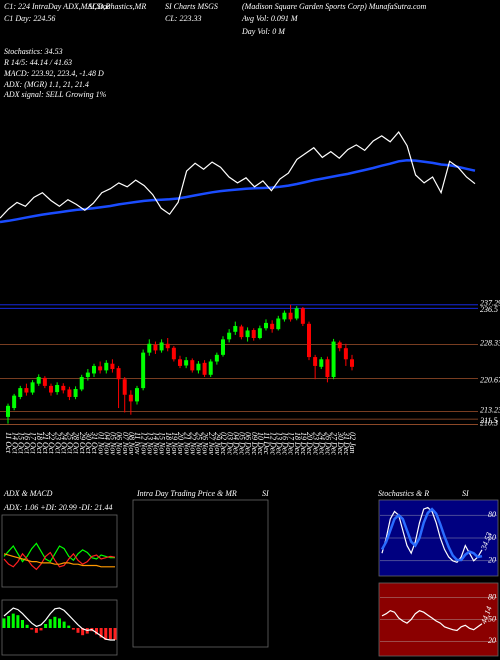 Image resolution: width=500 pixels, height=660 pixels. I want to click on x-tick-label: 19 Nov, so click(174, 443).